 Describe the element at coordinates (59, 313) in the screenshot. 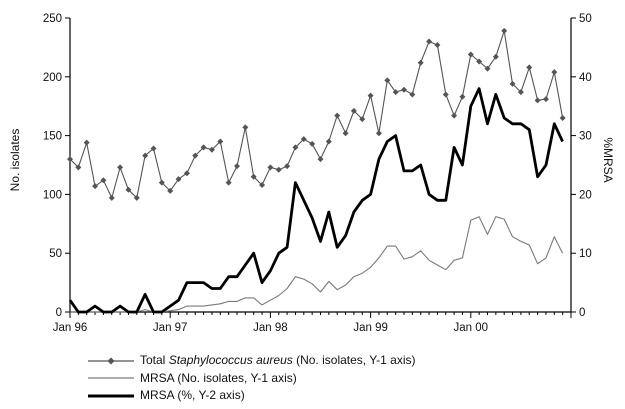

I see `y1-tick-label: 0` at that location.